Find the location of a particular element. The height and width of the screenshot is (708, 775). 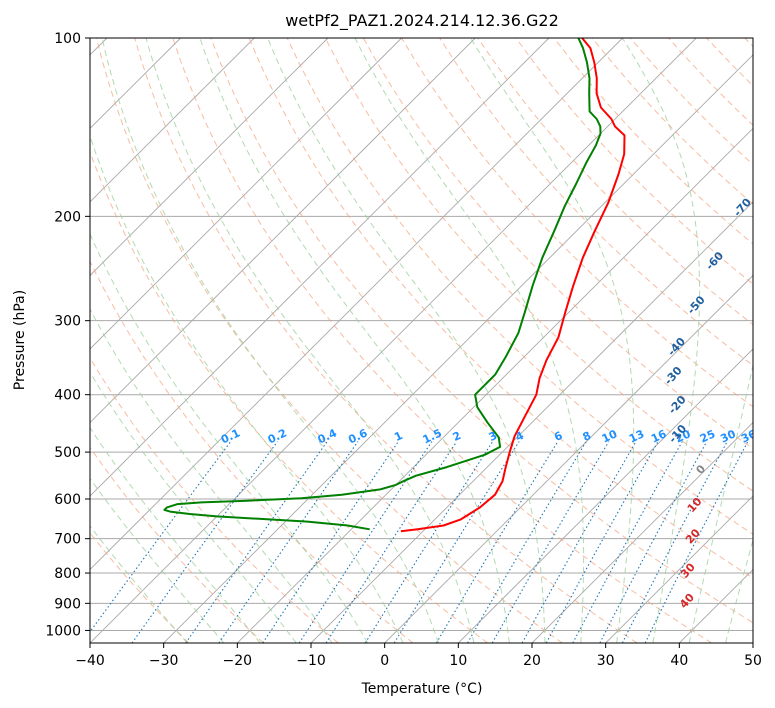

dry-adiabat-label: -20 is located at coordinates (677, 405).